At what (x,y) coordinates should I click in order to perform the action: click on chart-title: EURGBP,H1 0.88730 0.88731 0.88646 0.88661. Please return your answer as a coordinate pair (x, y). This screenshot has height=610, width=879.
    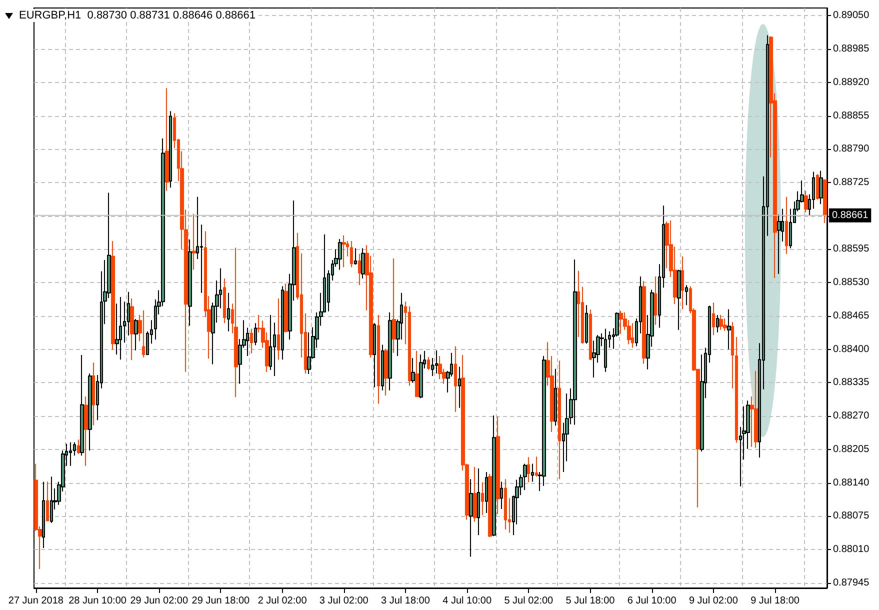
    Looking at the image, I should click on (137, 16).